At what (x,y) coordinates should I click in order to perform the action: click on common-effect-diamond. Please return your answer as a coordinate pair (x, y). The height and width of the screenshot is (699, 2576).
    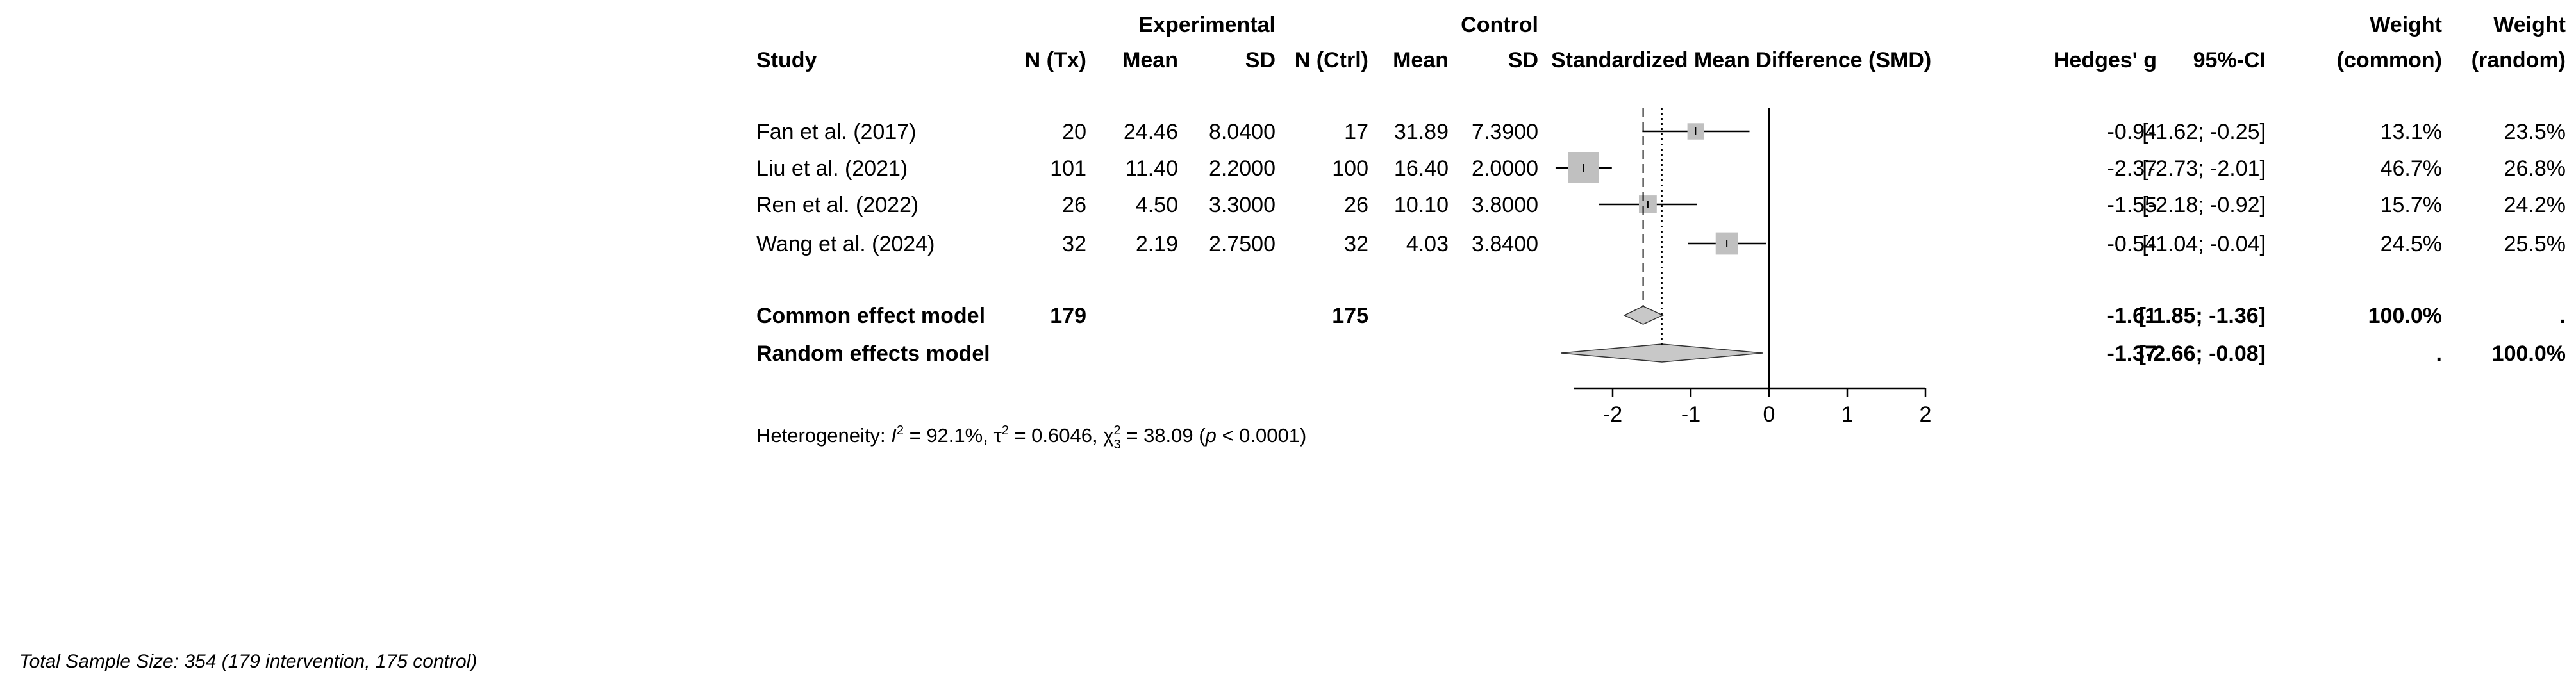
    Looking at the image, I should click on (1643, 315).